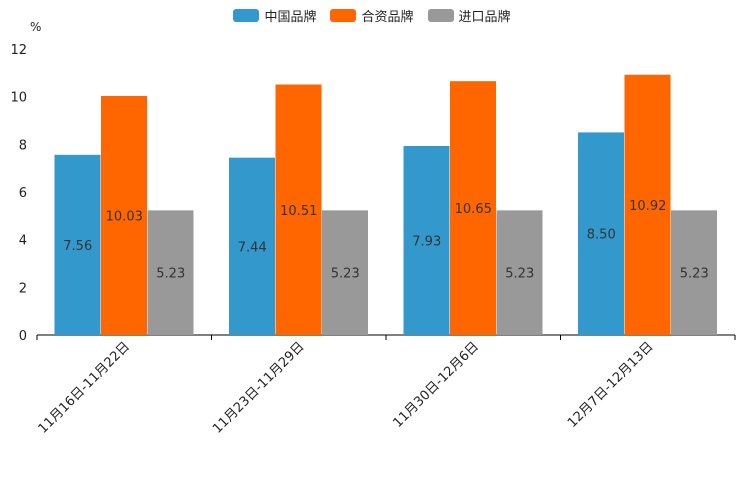 This screenshot has width=744, height=496. I want to click on data-label: 7.56, so click(77, 246).